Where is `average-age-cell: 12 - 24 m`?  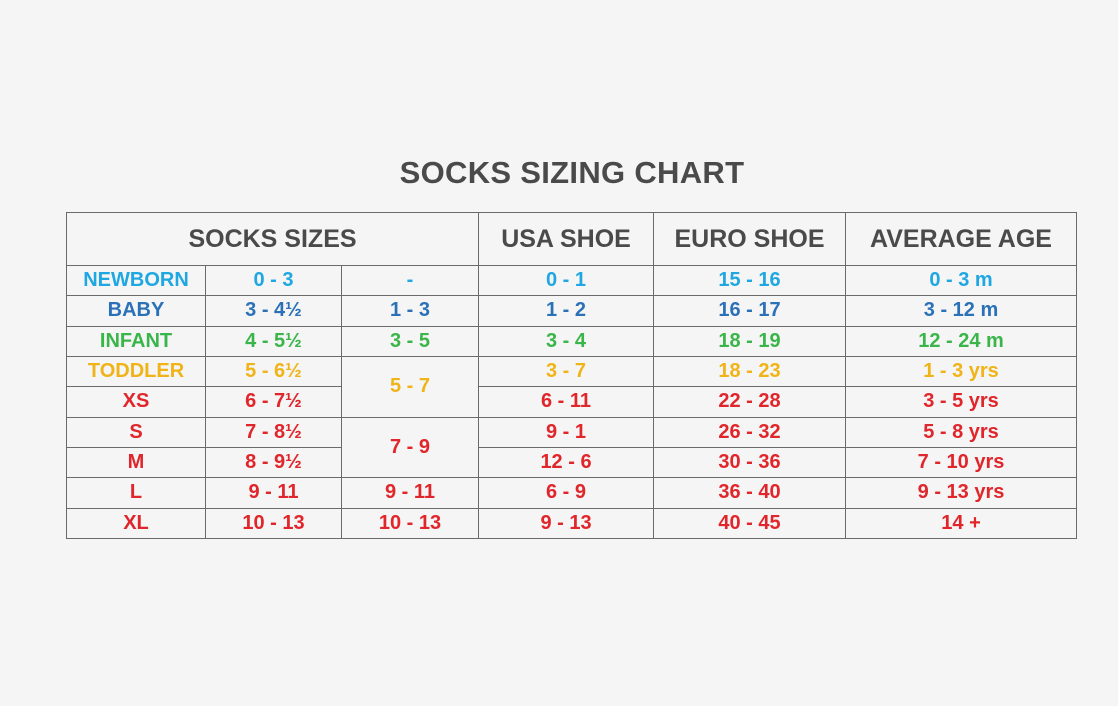
average-age-cell: 12 - 24 m is located at coordinates (961, 341).